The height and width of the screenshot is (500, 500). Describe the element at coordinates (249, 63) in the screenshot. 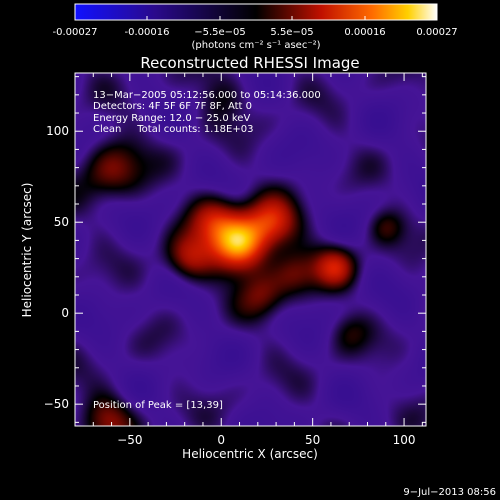

I see `chart-title: Reconstructed RHESSI Image` at that location.